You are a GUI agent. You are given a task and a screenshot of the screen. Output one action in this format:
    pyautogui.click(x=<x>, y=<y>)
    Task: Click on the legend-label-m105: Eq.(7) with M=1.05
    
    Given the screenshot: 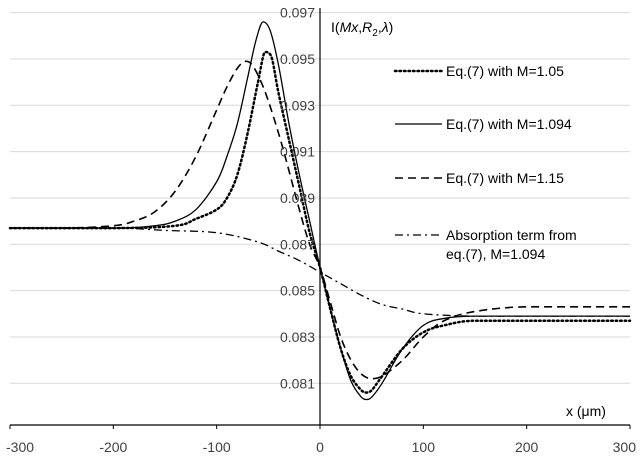 What is the action you would take?
    pyautogui.click(x=505, y=71)
    